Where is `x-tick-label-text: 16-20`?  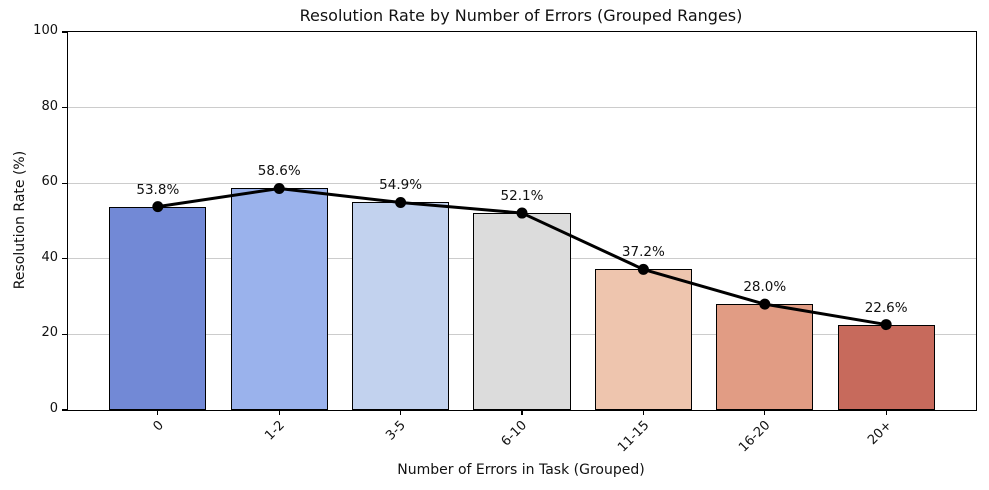
x-tick-label-text: 16-20 is located at coordinates (755, 437).